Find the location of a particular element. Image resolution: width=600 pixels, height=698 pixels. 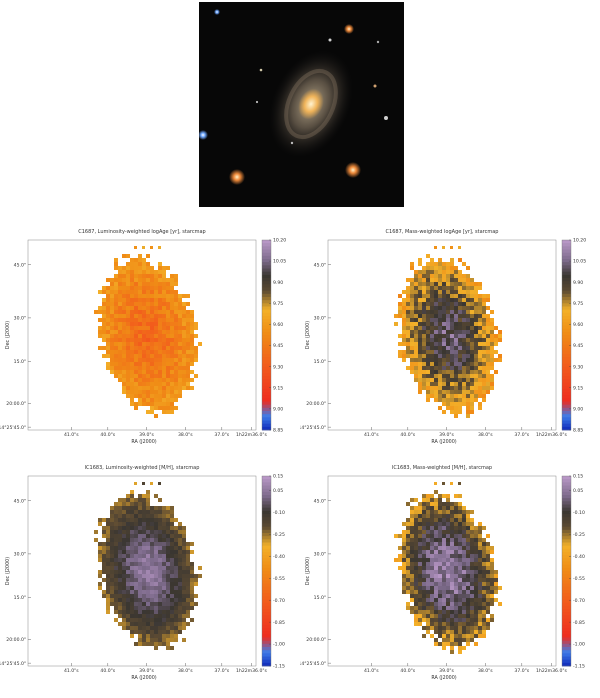

colorbar-frame is located at coordinates (566, 571).